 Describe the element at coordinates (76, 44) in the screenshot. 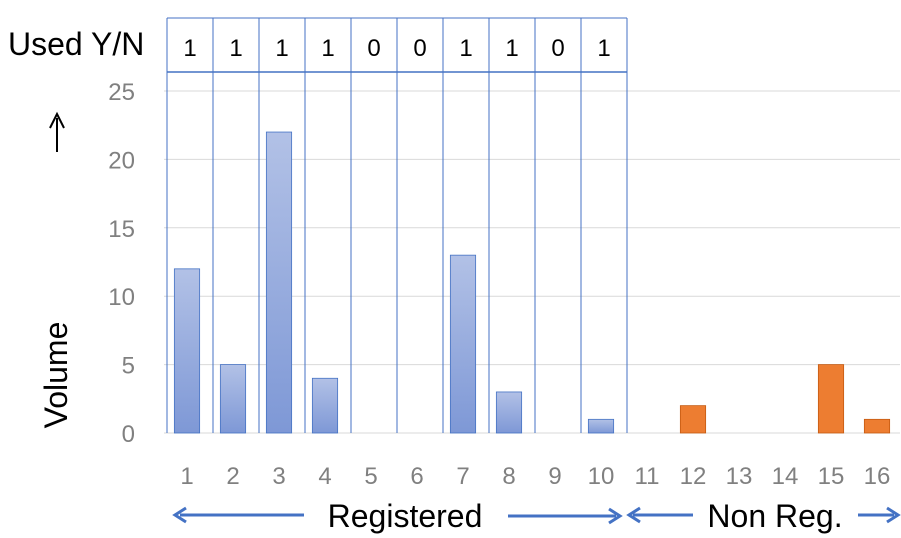

I see `used-label: Used Y/N` at that location.